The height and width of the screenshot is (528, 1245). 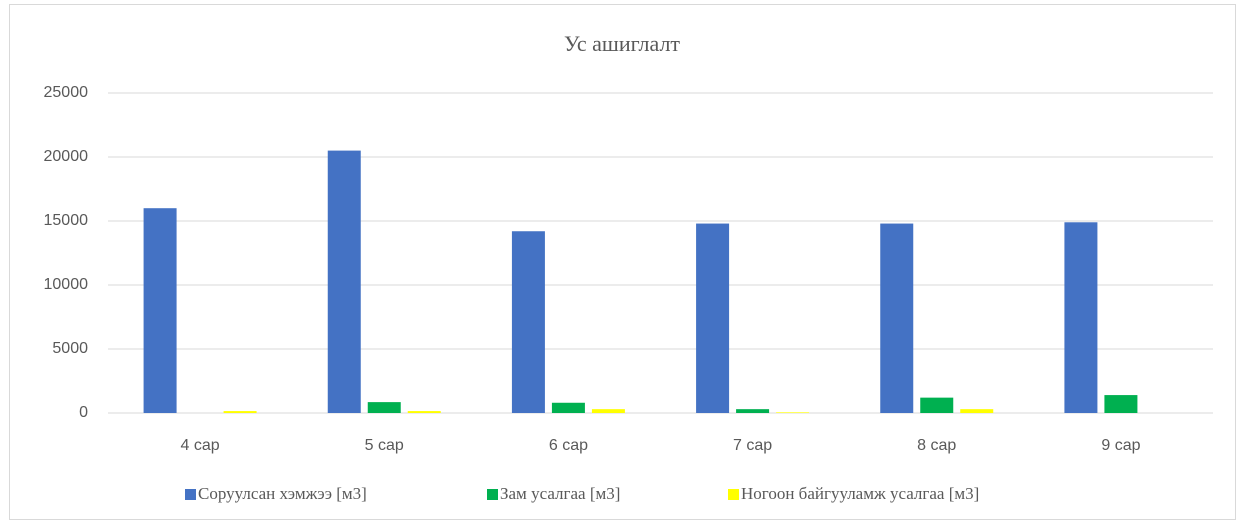 What do you see at coordinates (936, 445) in the screenshot?
I see `x-tick-label: 8 сар` at bounding box center [936, 445].